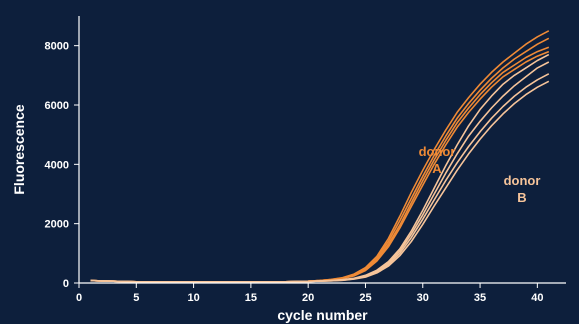  I want to click on donor-a-label-line2: A, so click(437, 168).